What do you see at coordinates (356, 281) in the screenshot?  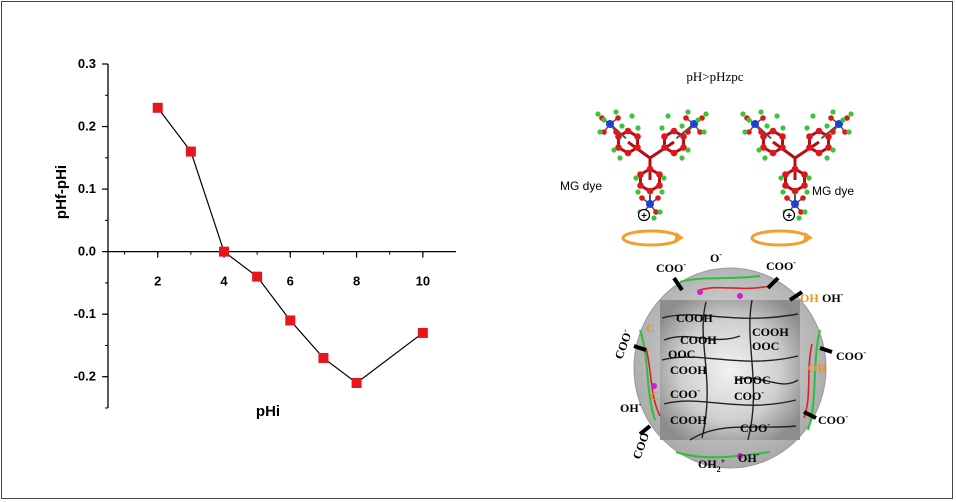 I see `x-tick-label: 8` at bounding box center [356, 281].